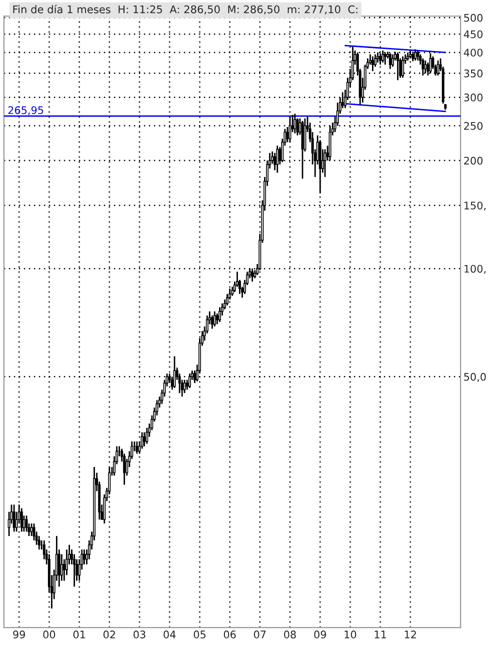  I want to click on chart-title: Fin de día 1 meses H: 11:25 A: 286,50 M: 286,50 m: 277,10 C:, so click(185, 9).